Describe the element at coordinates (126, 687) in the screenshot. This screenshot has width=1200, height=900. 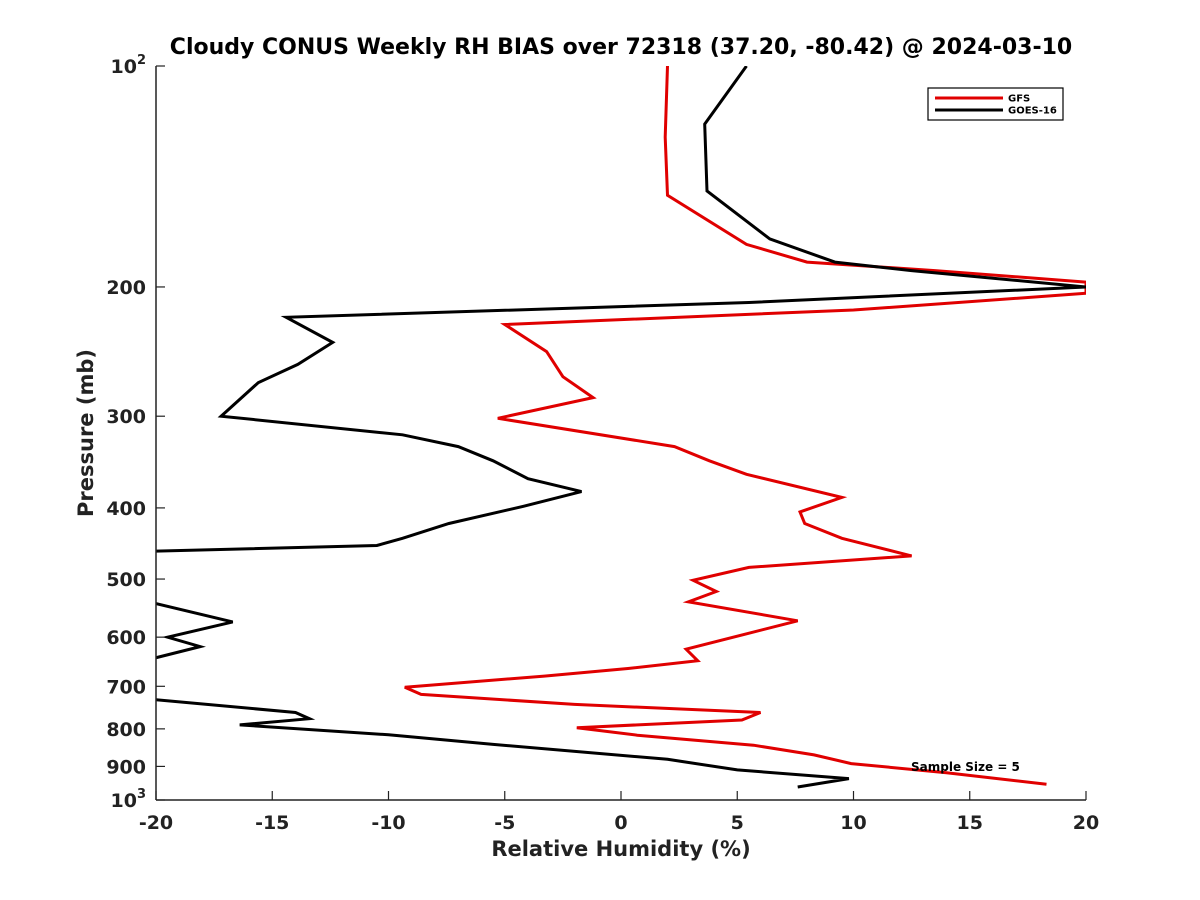
I see `y-tick-label: 700` at that location.